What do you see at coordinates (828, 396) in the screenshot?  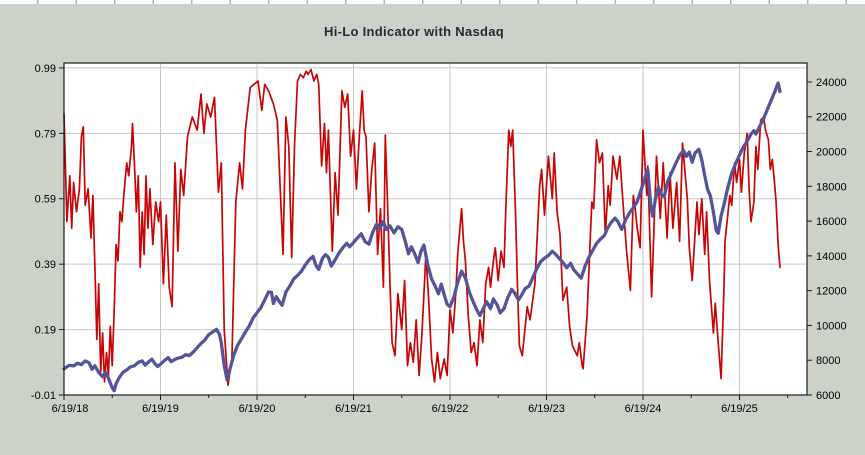 I see `right-axis-tick-label: 6000` at bounding box center [828, 396].